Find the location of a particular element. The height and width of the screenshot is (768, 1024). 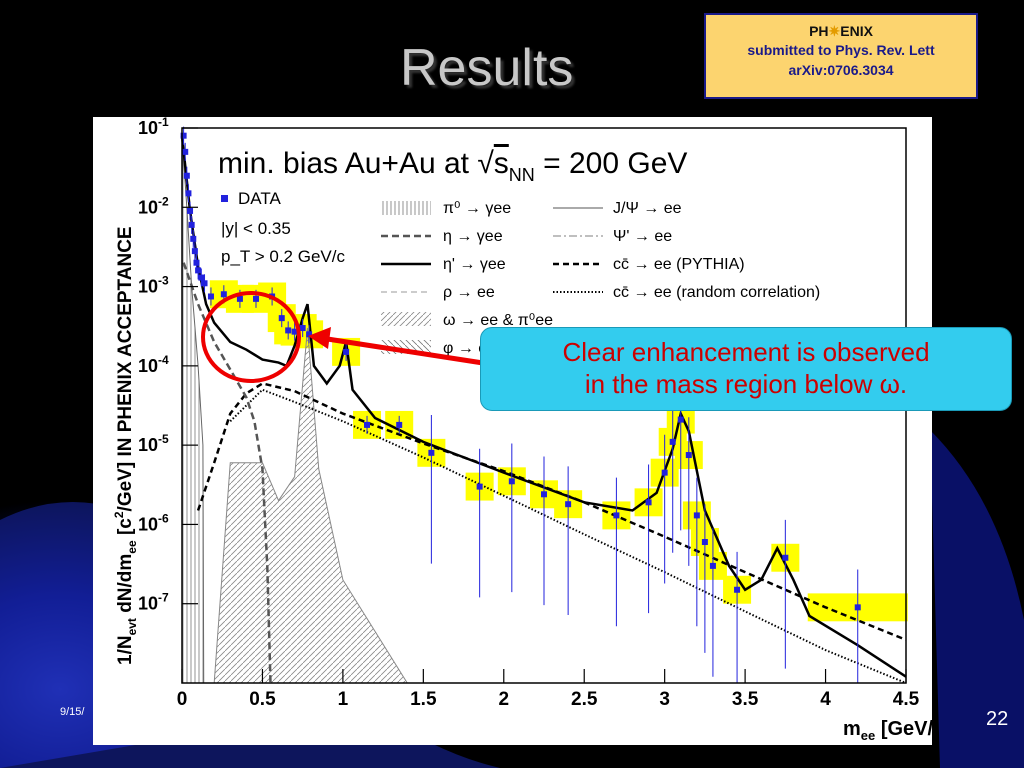

highlight-circle is located at coordinates (251, 337).